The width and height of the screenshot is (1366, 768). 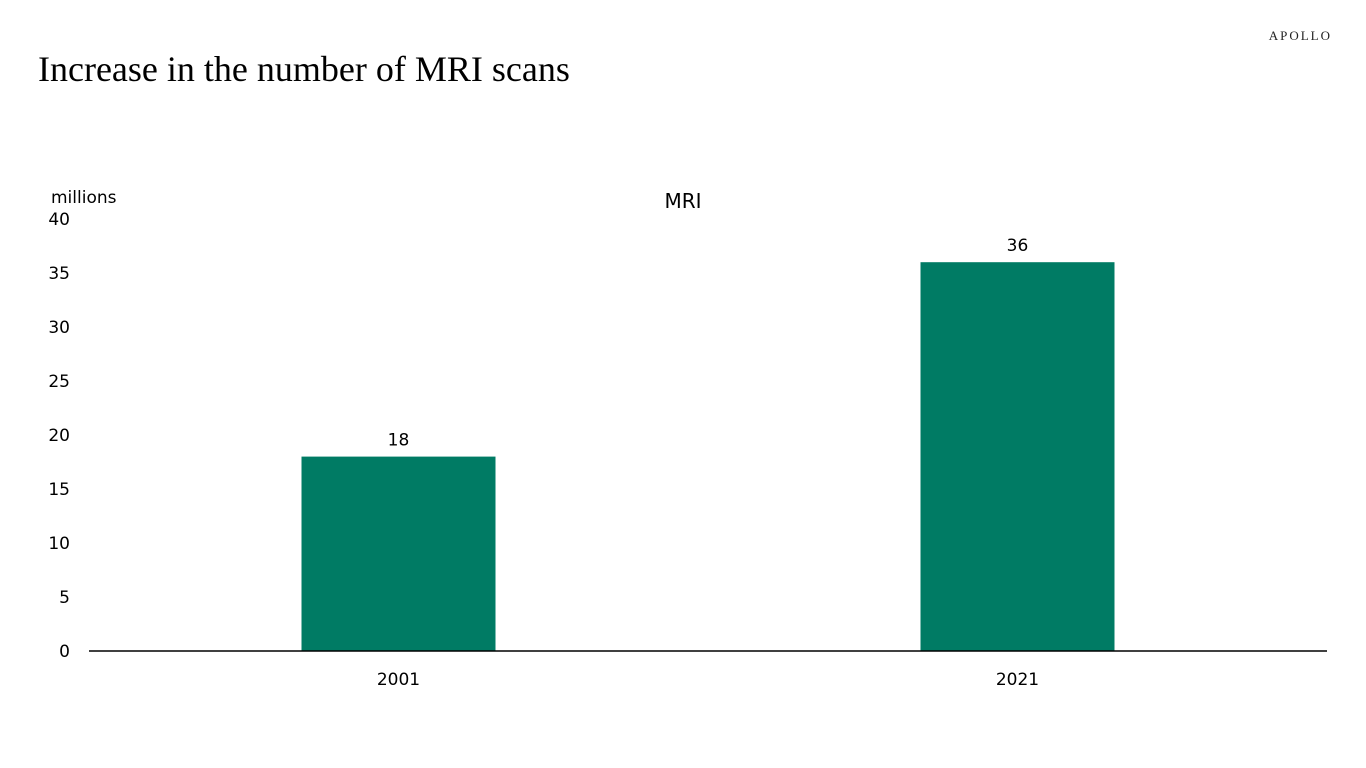 I want to click on y-axis-ticks: 0 5 10 15 20 25 30 35 40, so click(x=59, y=436).